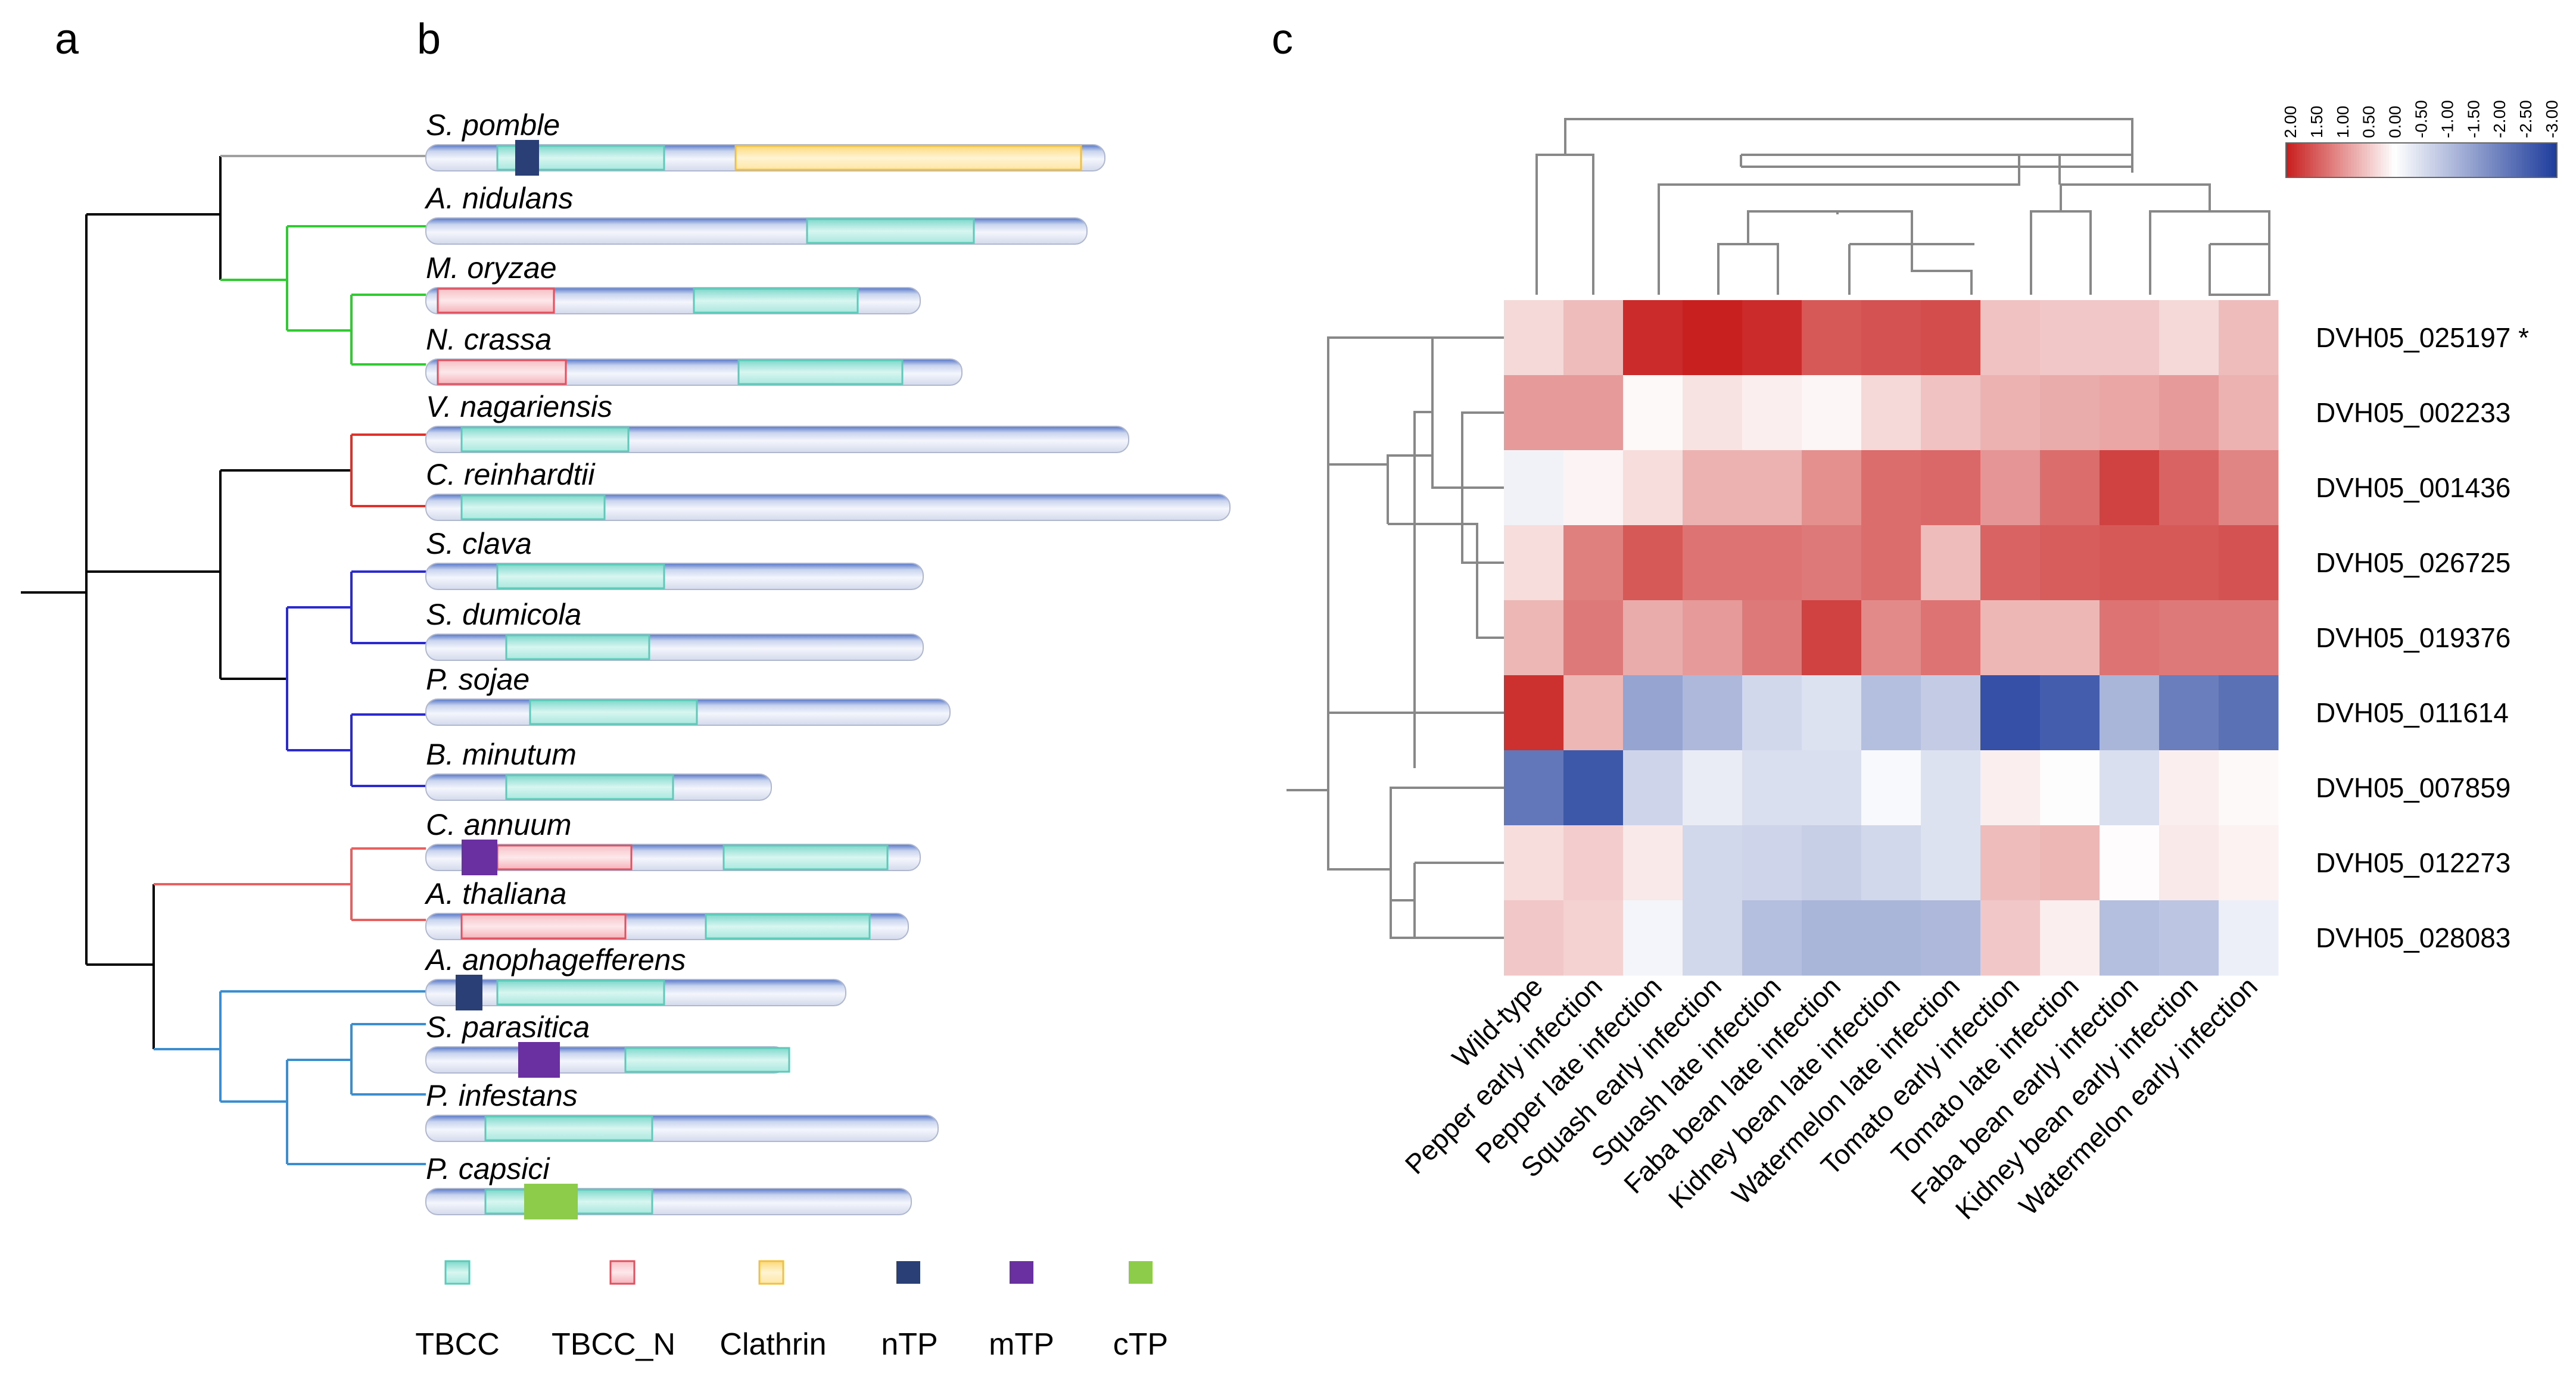  Describe the element at coordinates (2421, 119) in the screenshot. I see `scale-tick-label: -0.50` at that location.